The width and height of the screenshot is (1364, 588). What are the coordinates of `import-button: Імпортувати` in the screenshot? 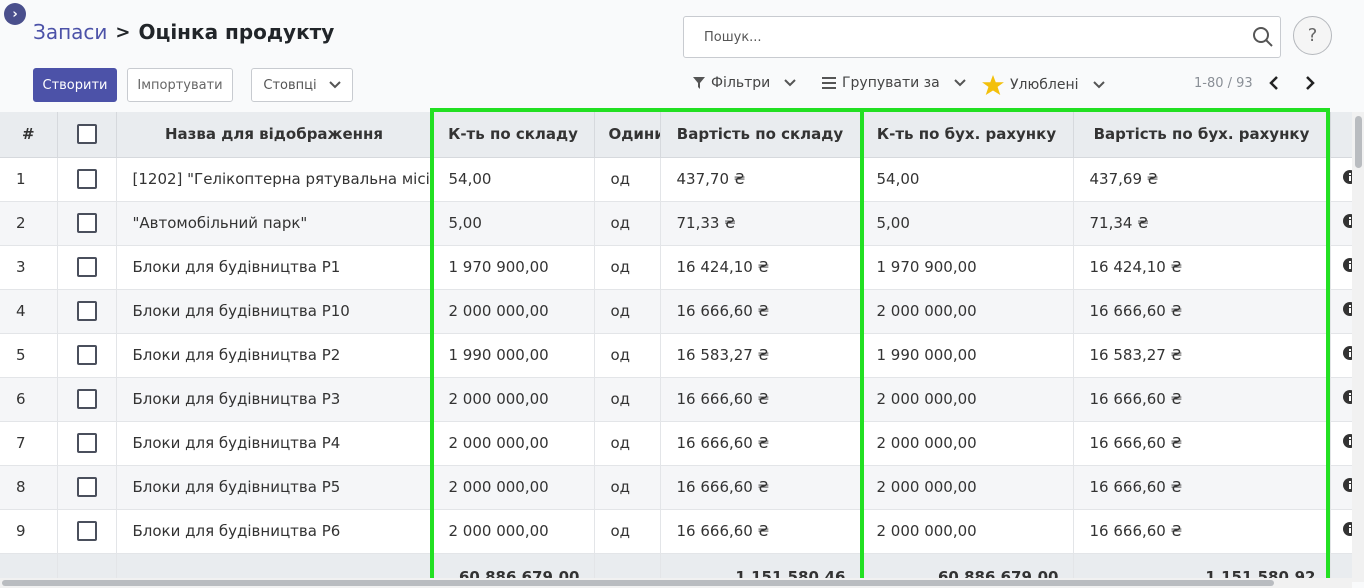 It's located at (180, 85).